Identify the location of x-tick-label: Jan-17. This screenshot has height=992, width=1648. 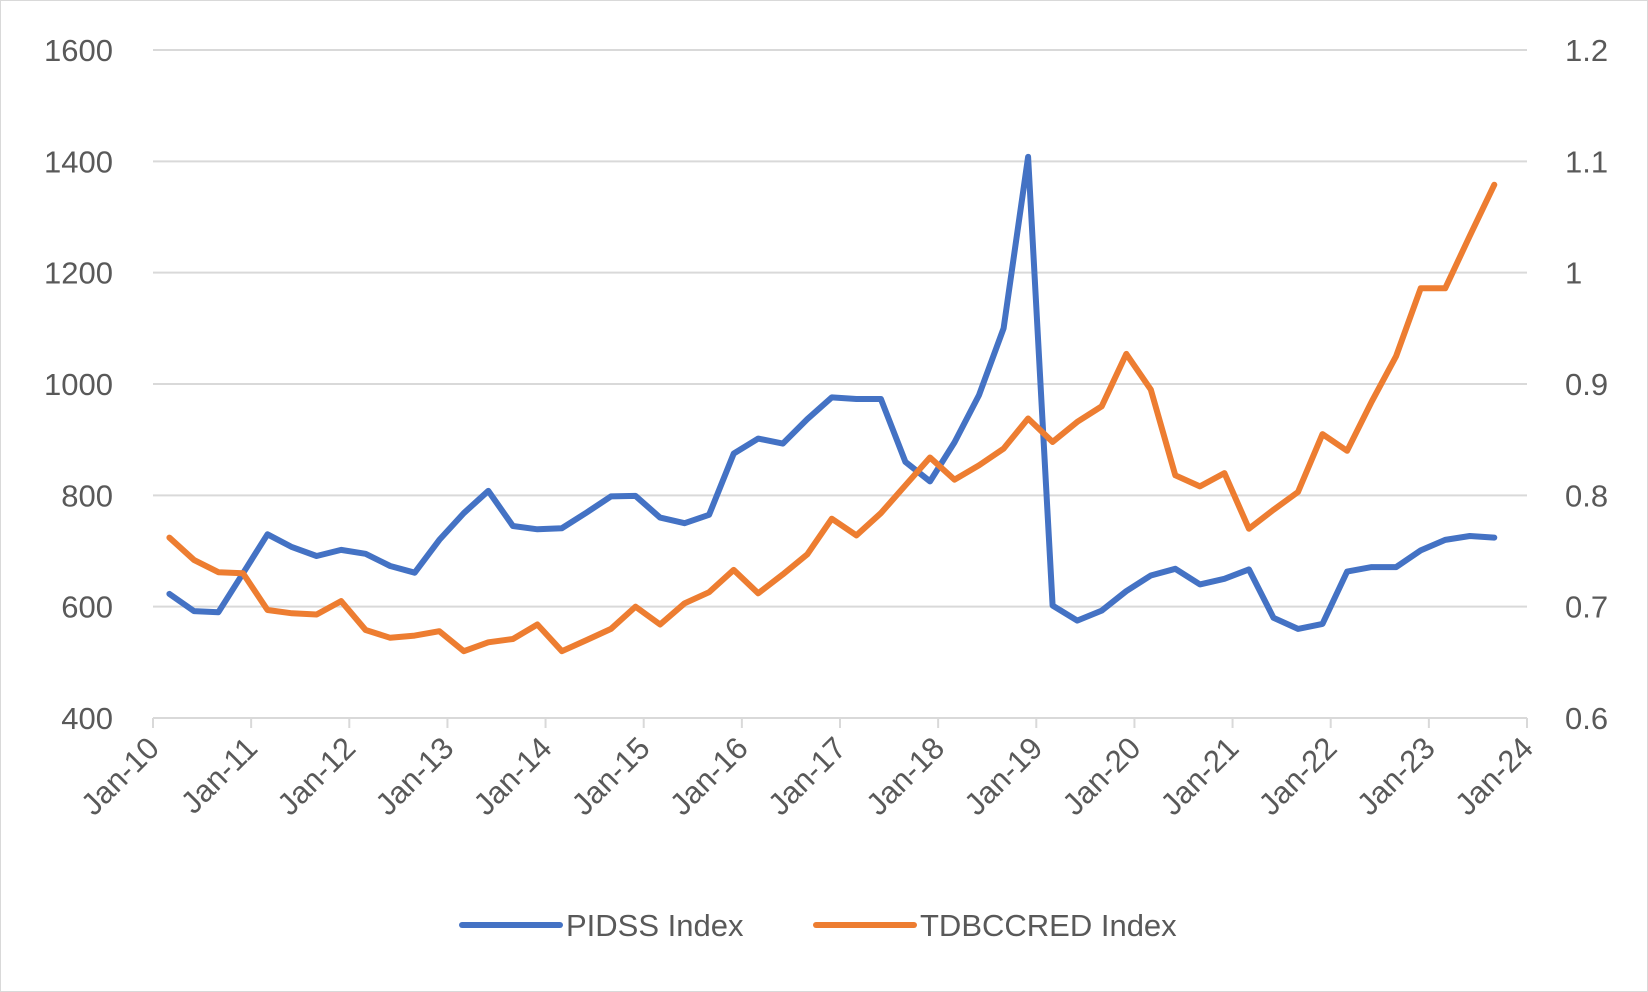
(807, 776).